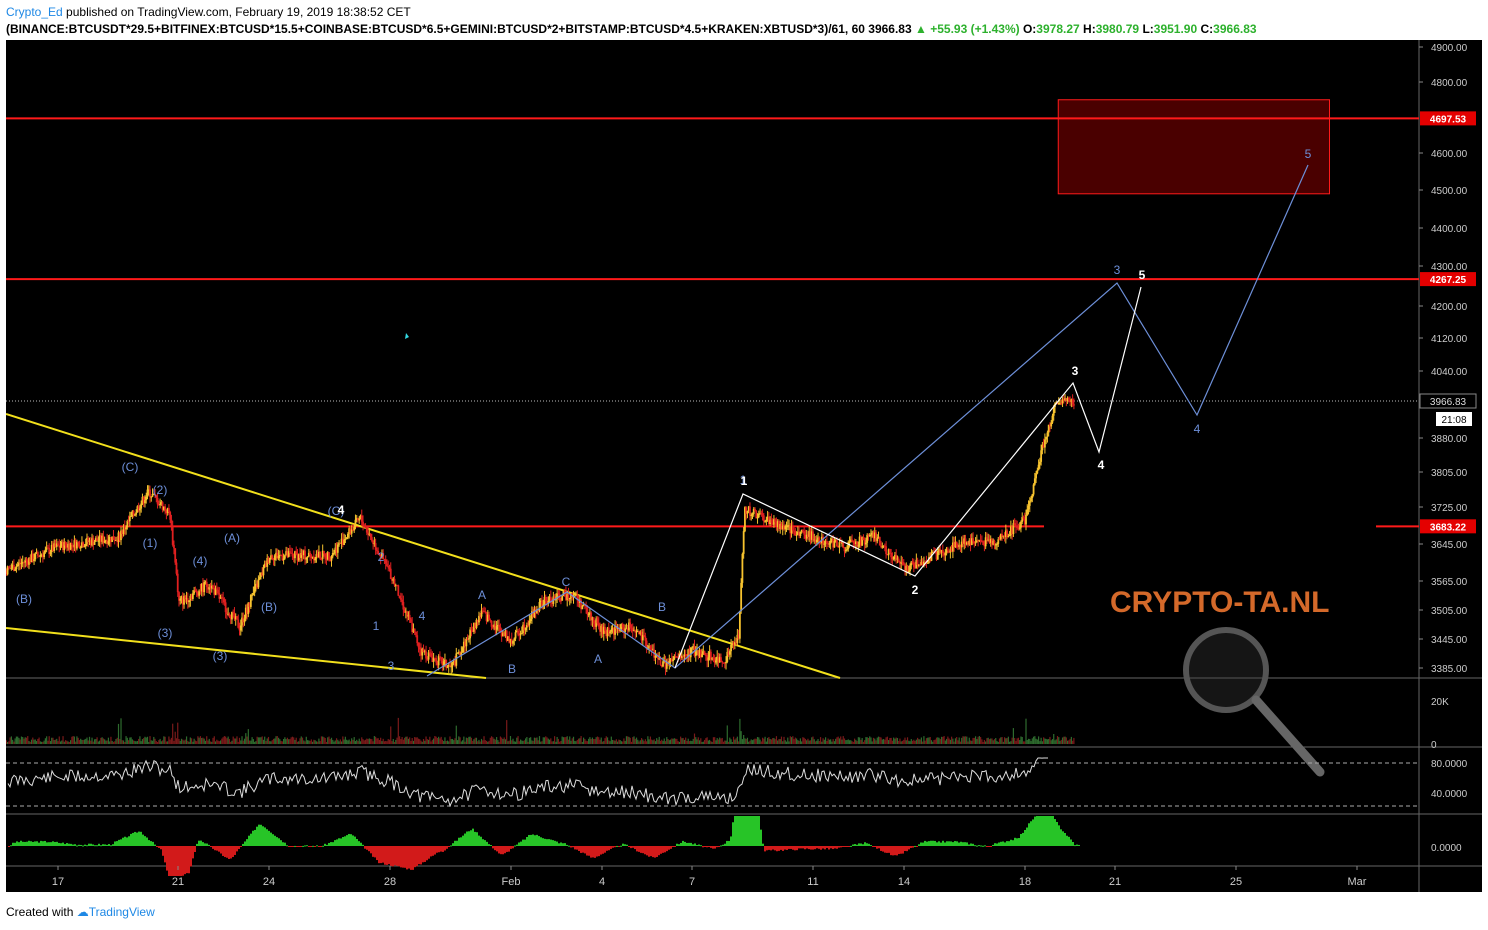 The height and width of the screenshot is (930, 1488). What do you see at coordinates (34, 12) in the screenshot?
I see `author-link: Crypto_Ed` at bounding box center [34, 12].